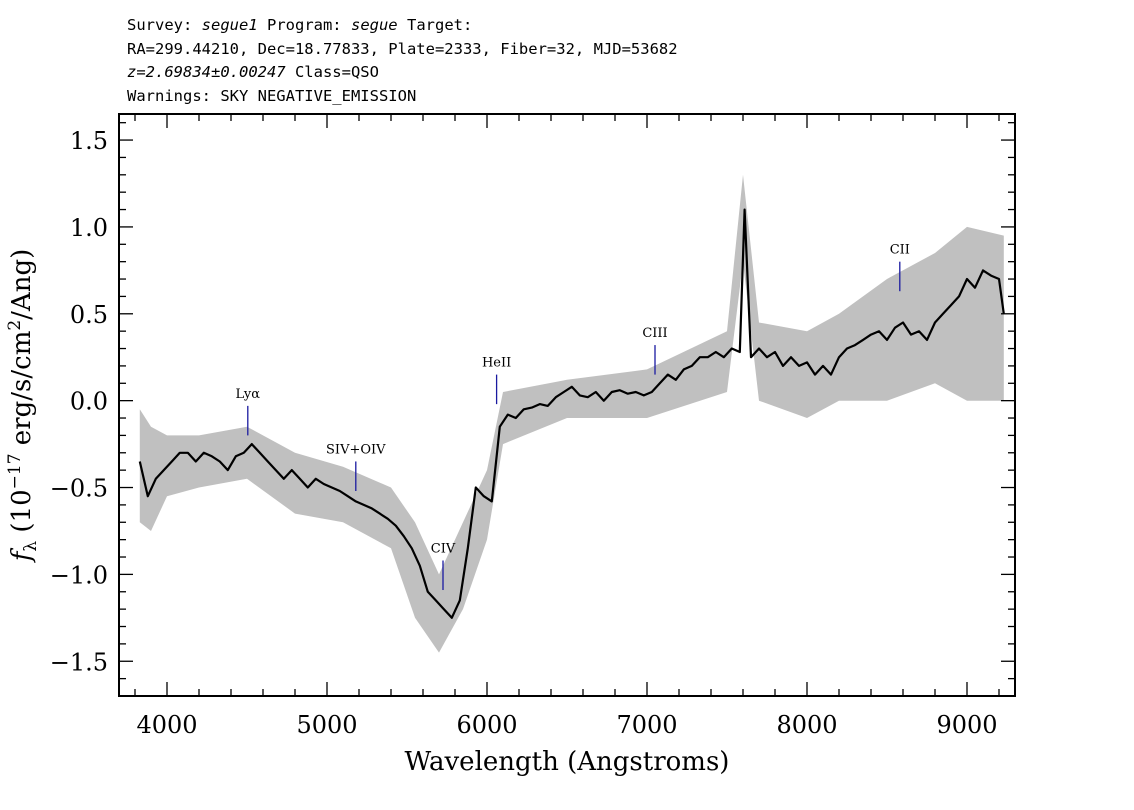  I want to click on y-axis-title: fλ (10−17 erg/s/cm2/Ang), so click(23, 406).